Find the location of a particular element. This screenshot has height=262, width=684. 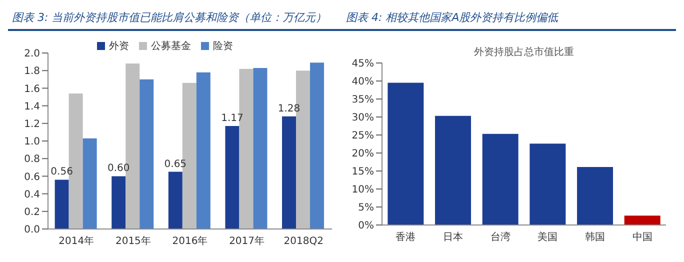

legend-label: 险资 is located at coordinates (223, 46).